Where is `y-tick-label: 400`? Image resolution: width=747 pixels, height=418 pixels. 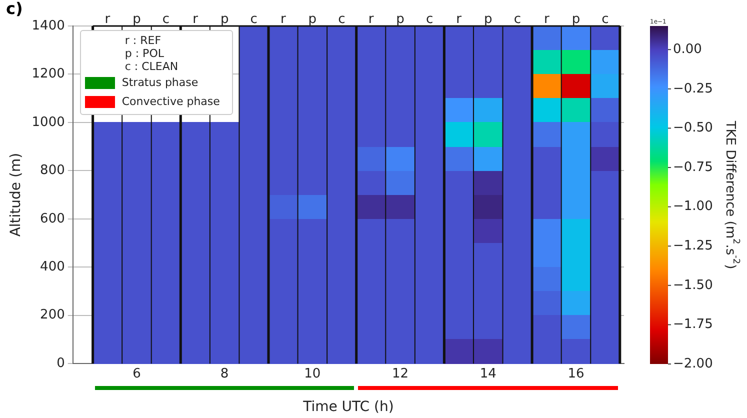
y-tick-label: 400 is located at coordinates (52, 267).